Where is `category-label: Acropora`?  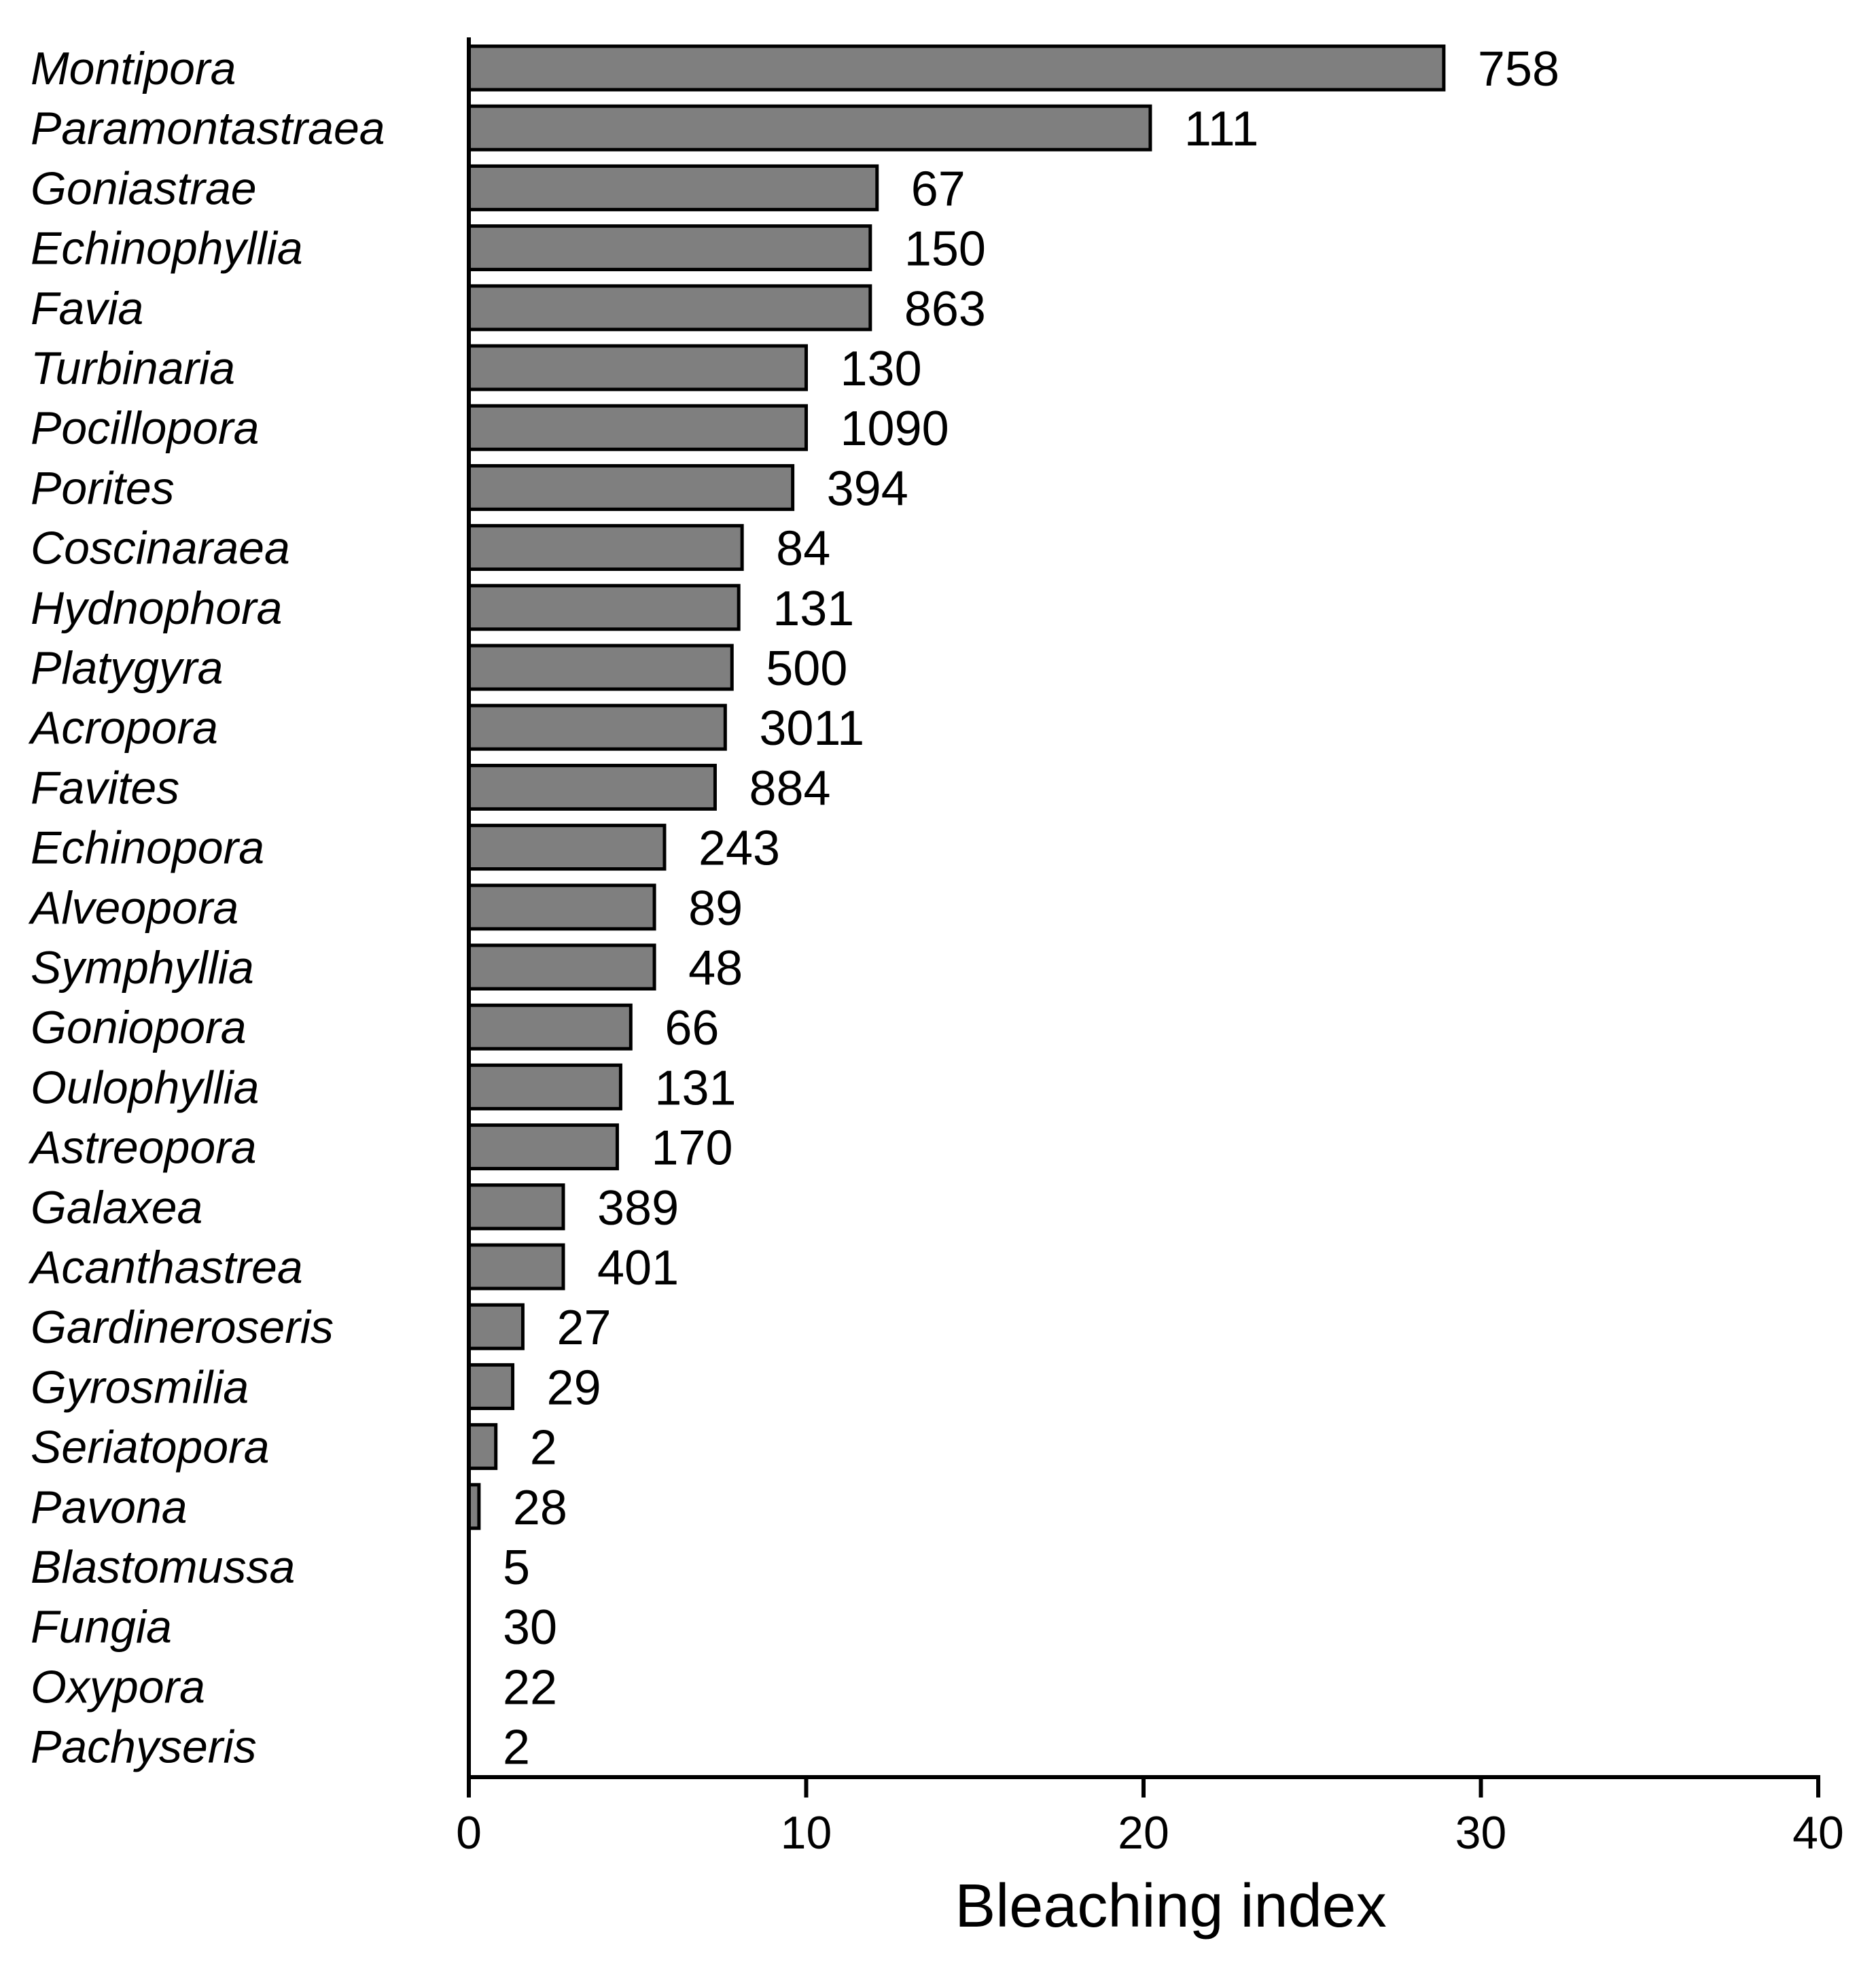 category-label: Acropora is located at coordinates (123, 728).